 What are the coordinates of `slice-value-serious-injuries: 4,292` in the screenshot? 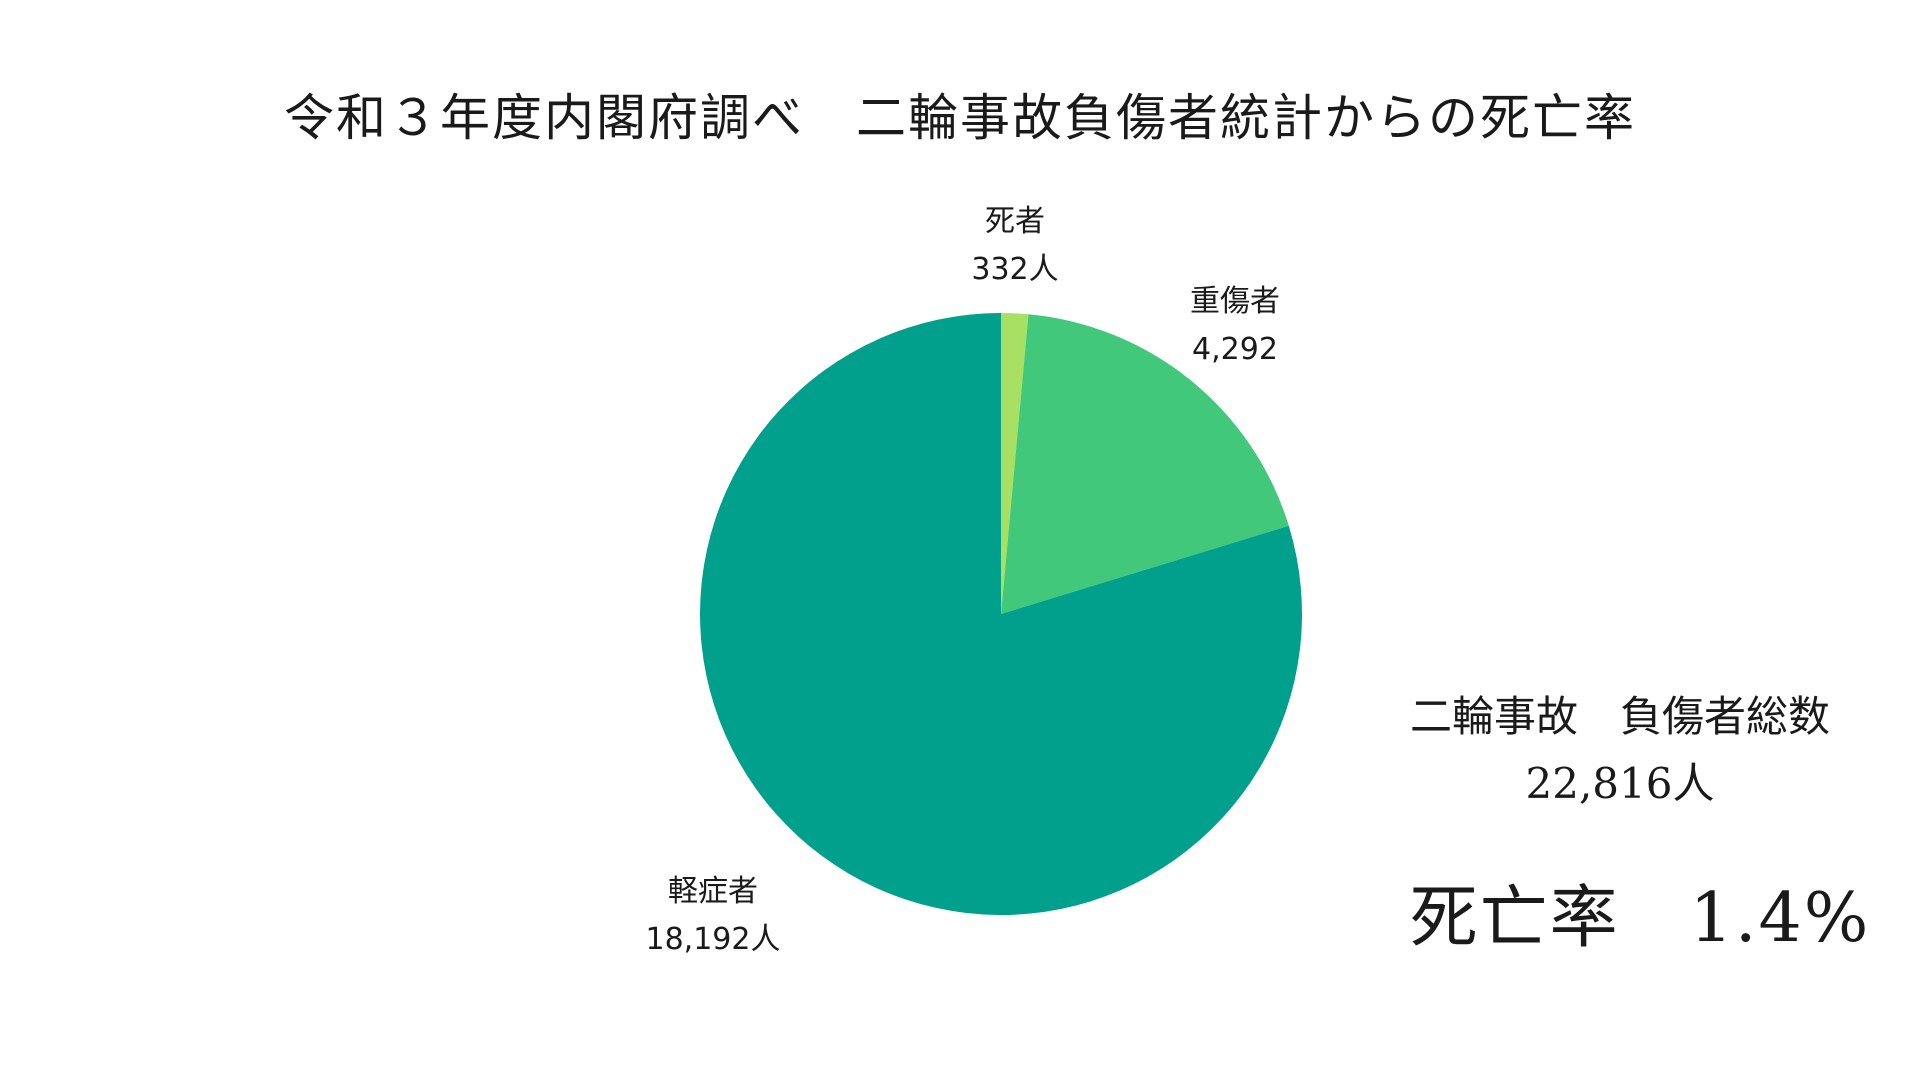 It's located at (1235, 349).